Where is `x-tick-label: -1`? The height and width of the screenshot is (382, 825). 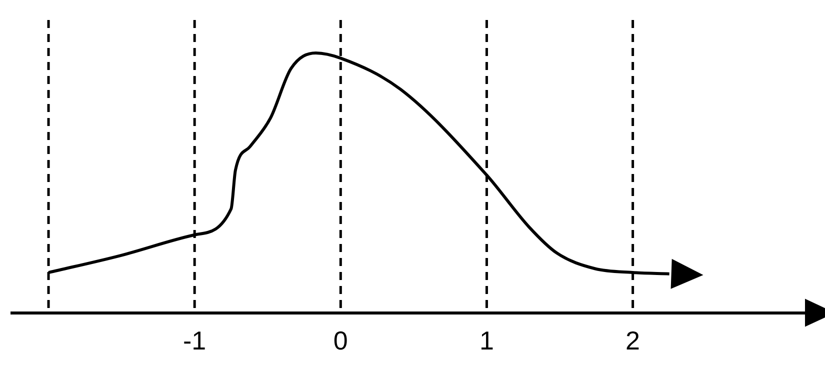 x-tick-label: -1 is located at coordinates (194, 341).